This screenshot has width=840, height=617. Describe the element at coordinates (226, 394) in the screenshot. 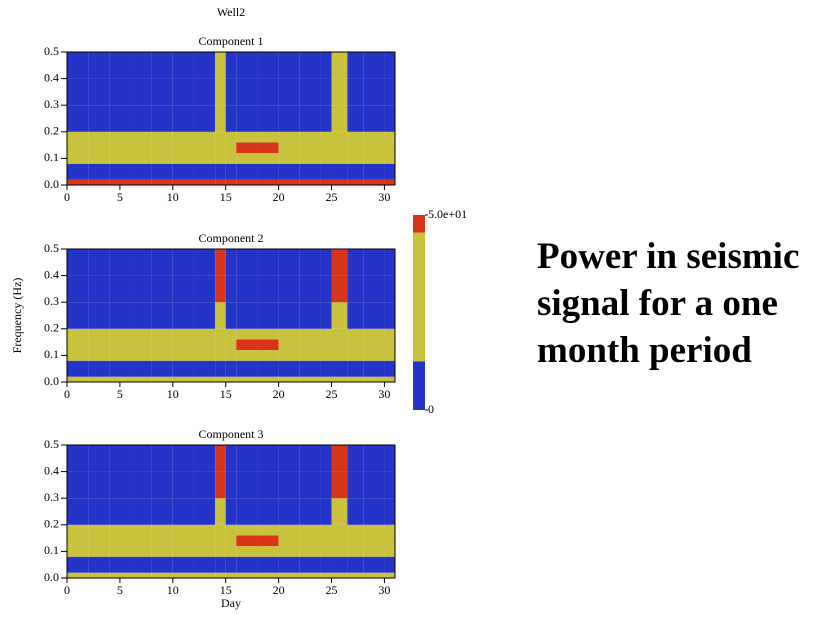

I see `x-tick-label: 15` at that location.